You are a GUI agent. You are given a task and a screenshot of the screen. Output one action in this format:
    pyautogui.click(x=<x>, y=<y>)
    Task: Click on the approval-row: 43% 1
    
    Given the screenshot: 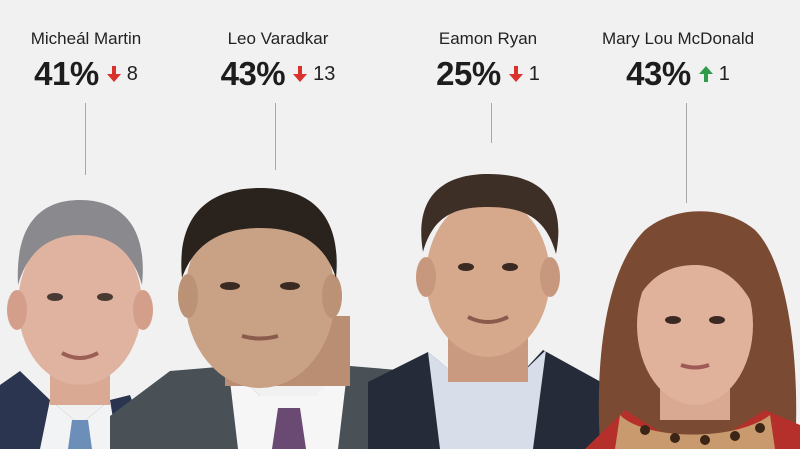 What is the action you would take?
    pyautogui.click(x=678, y=74)
    